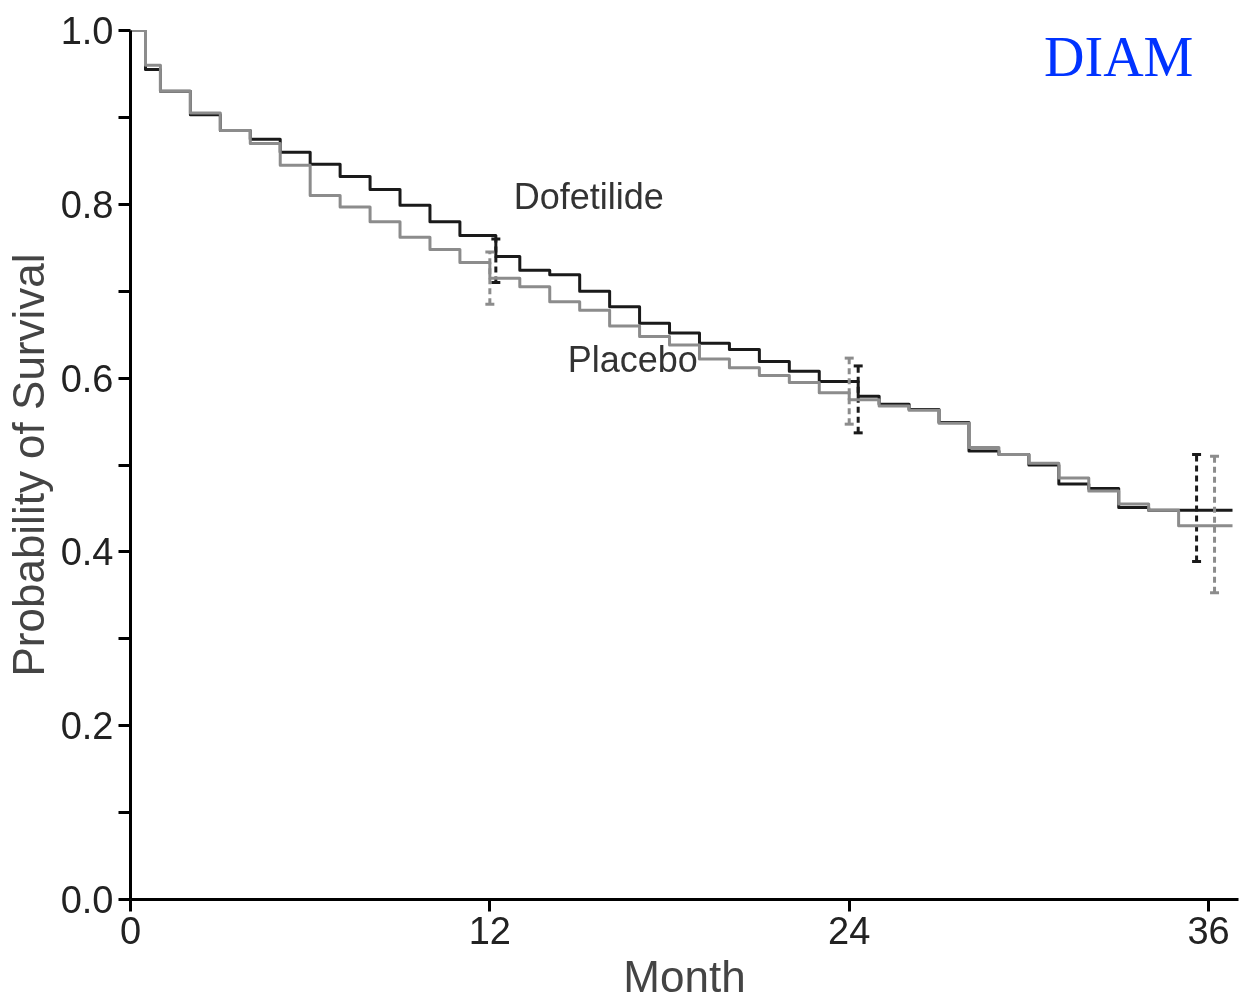 The image size is (1246, 1003). What do you see at coordinates (1119, 56) in the screenshot?
I see `annotation: DIAM` at bounding box center [1119, 56].